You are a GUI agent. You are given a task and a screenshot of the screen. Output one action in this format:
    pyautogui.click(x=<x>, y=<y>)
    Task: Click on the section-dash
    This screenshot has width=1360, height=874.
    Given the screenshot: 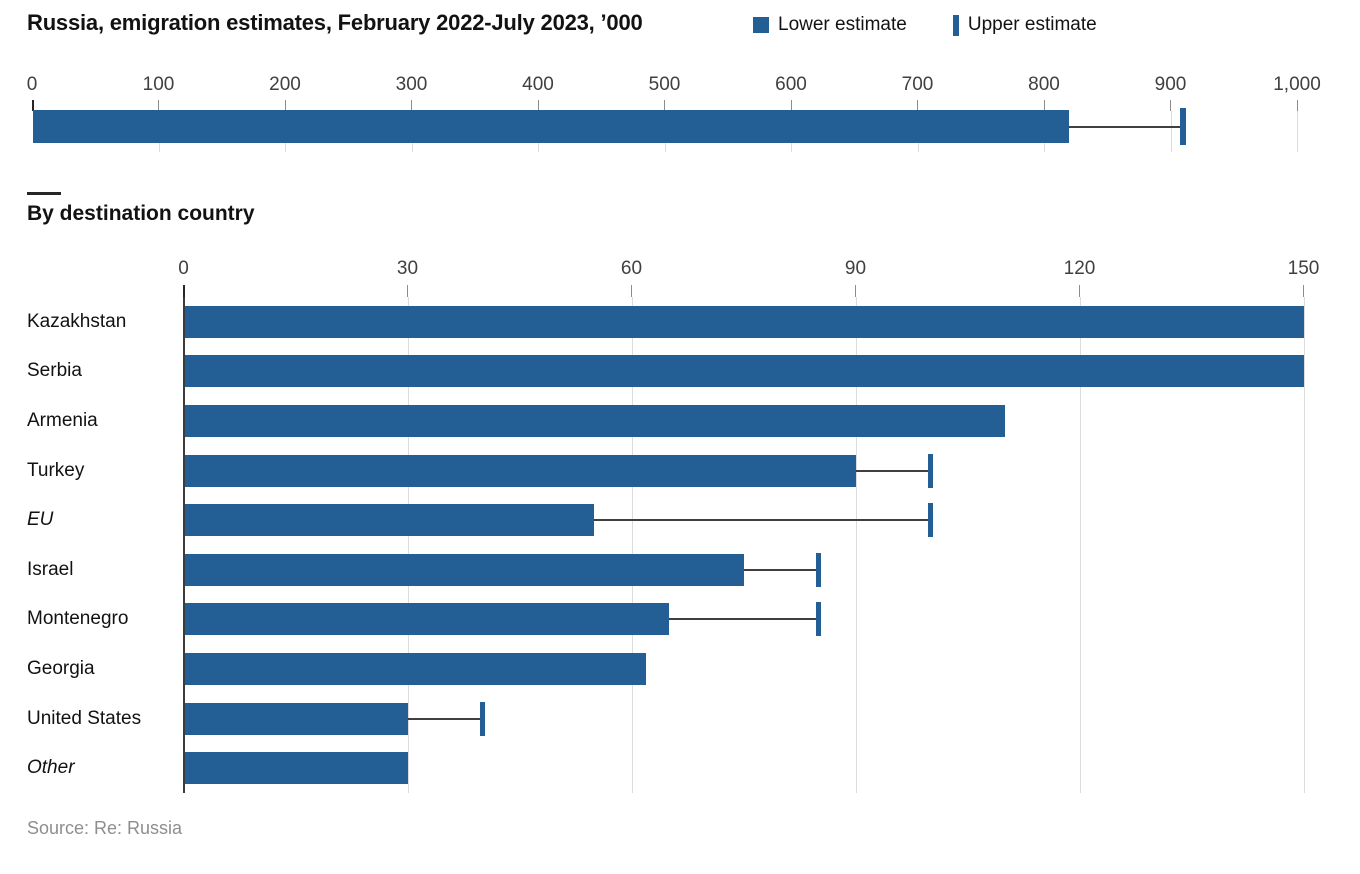 What is the action you would take?
    pyautogui.click(x=44, y=193)
    